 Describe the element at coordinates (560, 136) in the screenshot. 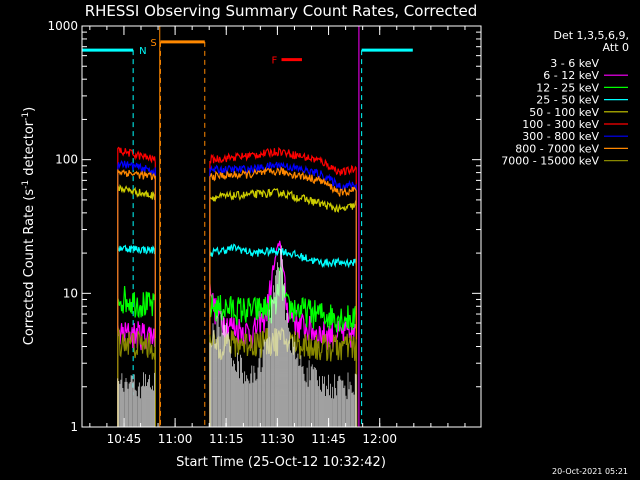

I see `legend-entry-label-6: 300 - 800 keV` at that location.